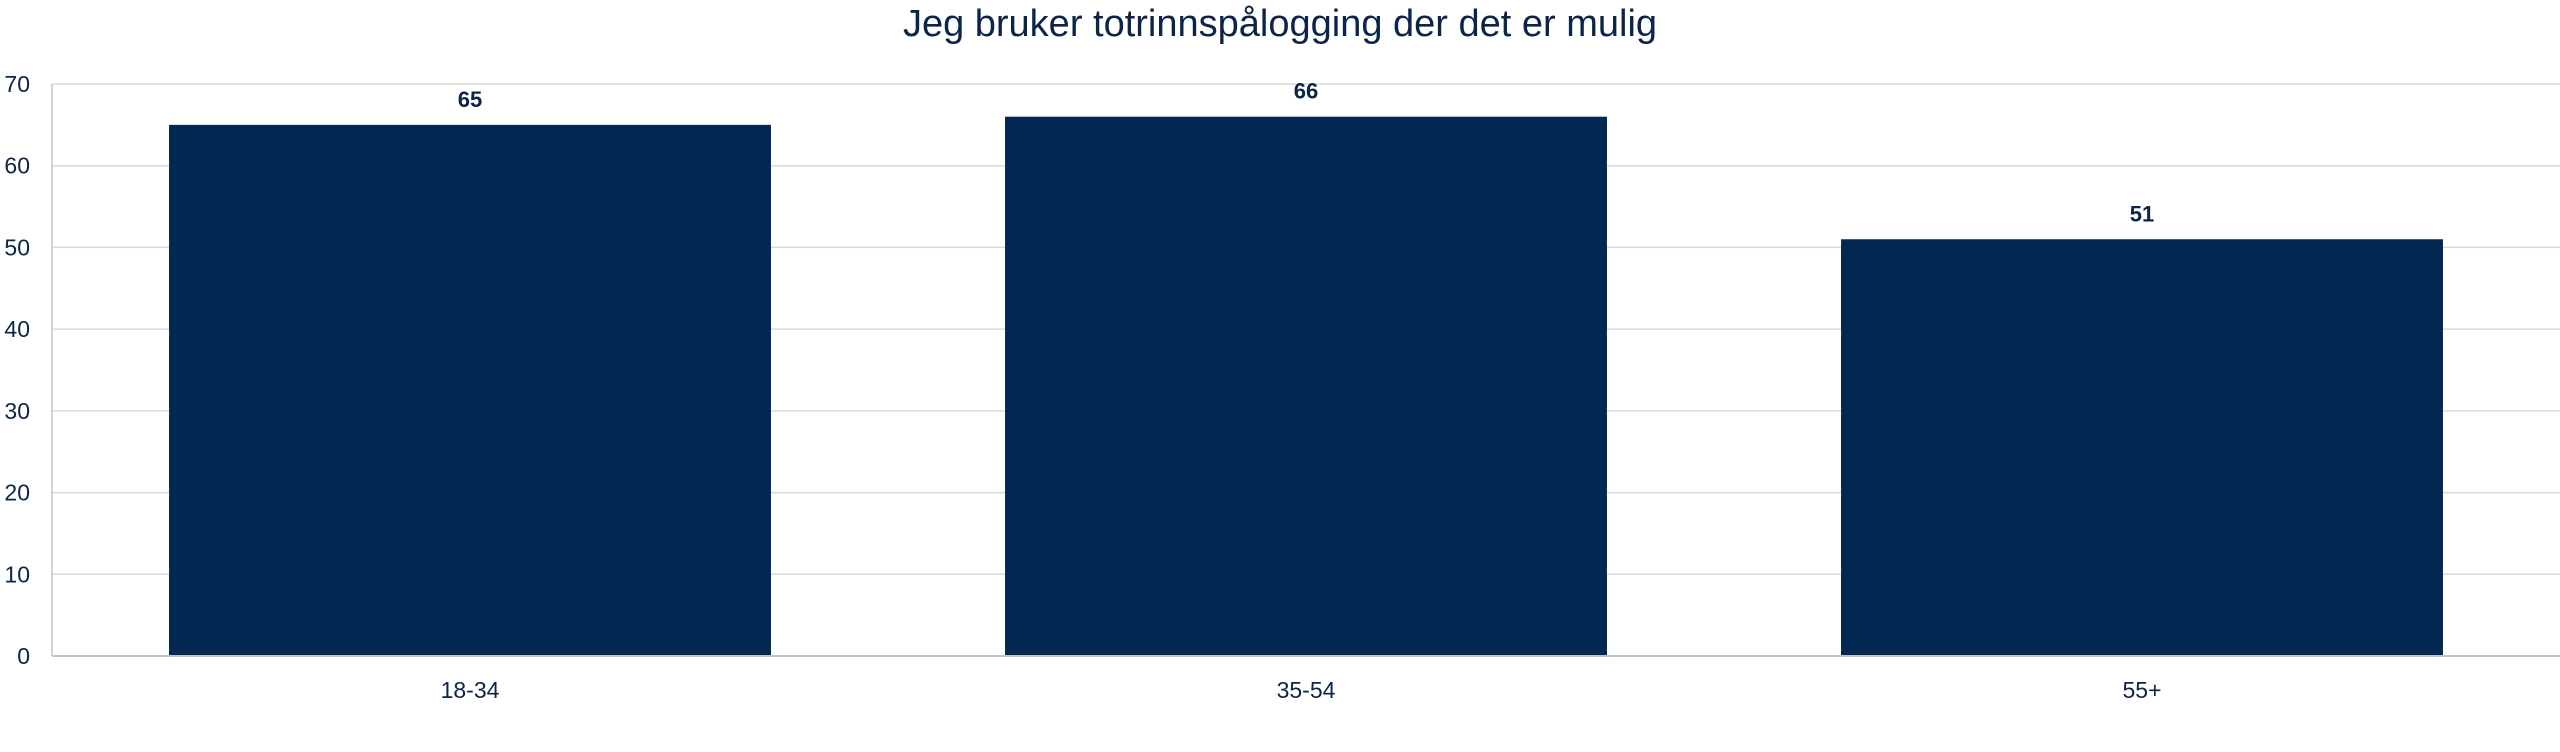 The width and height of the screenshot is (2560, 752). Describe the element at coordinates (2141, 690) in the screenshot. I see `x-tick-label: 55+` at that location.